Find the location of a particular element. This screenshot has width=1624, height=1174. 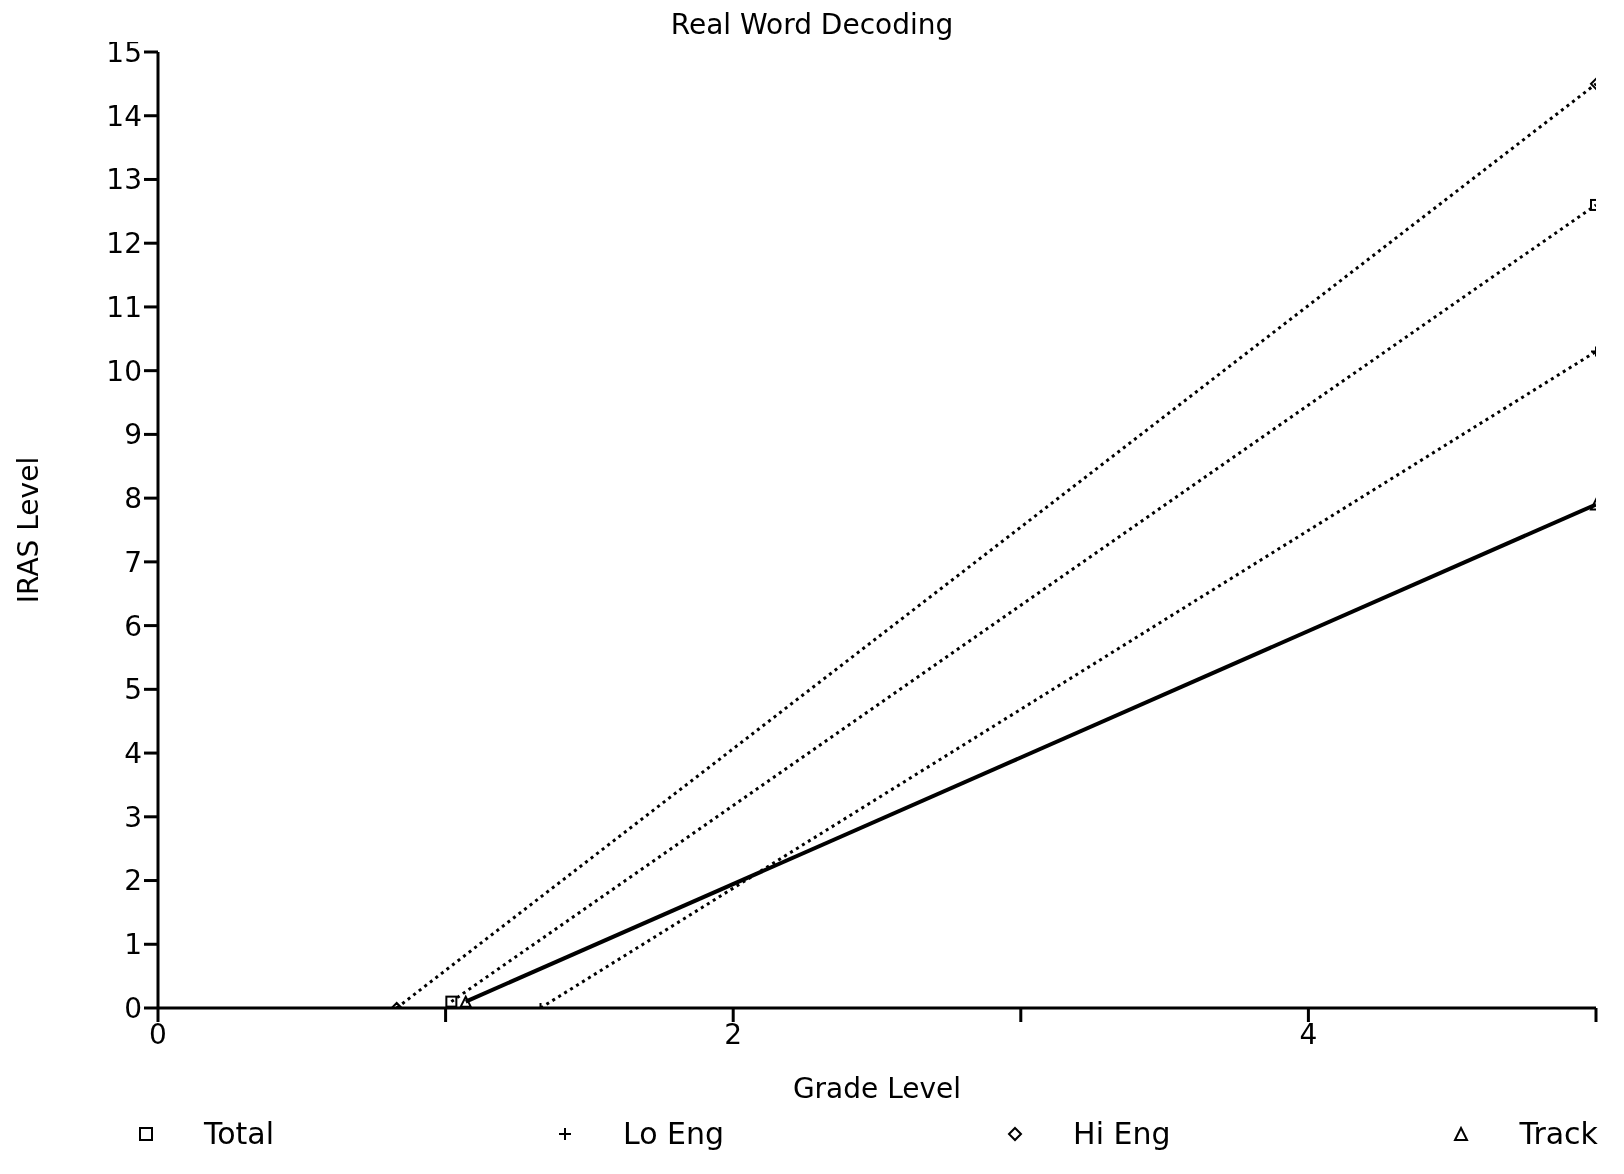

x-tick-label: 2 is located at coordinates (733, 1034).